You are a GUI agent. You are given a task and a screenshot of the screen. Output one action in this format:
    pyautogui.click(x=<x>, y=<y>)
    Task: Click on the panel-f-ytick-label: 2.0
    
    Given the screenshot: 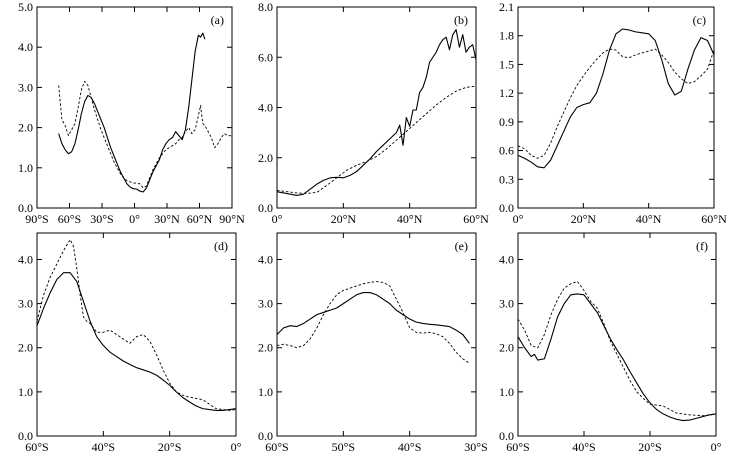 What is the action you would take?
    pyautogui.click(x=506, y=348)
    